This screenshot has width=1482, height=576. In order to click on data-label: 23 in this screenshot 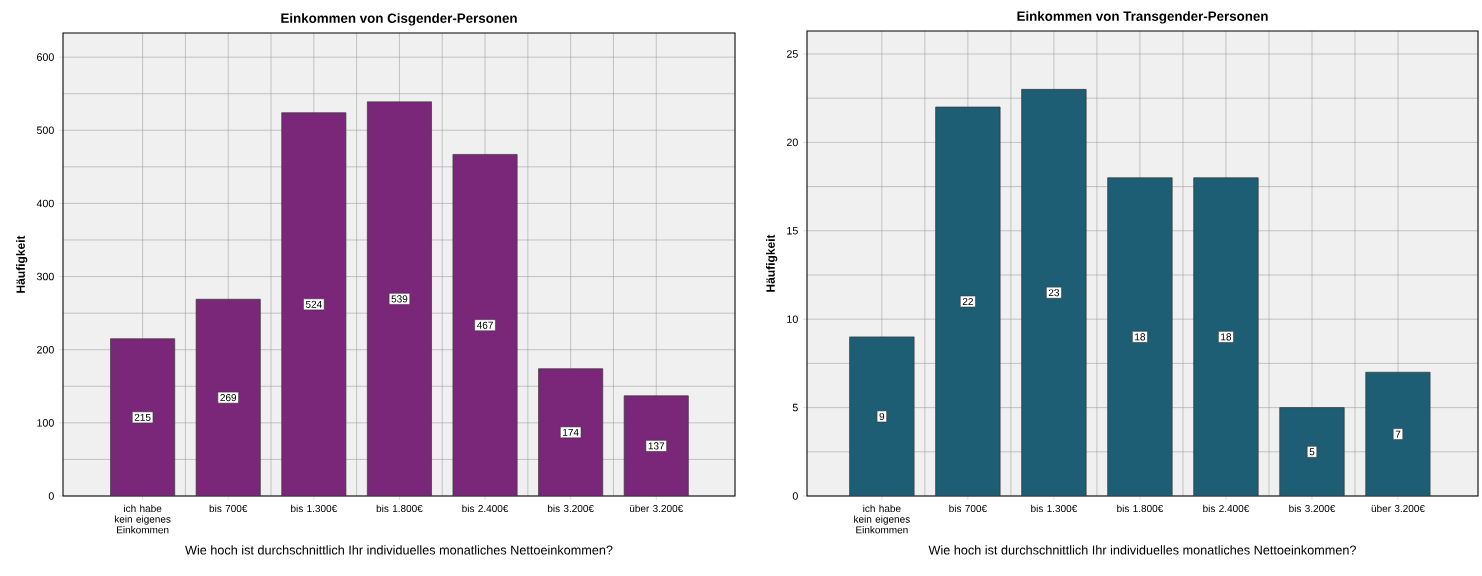, I will do `click(1054, 293)`.